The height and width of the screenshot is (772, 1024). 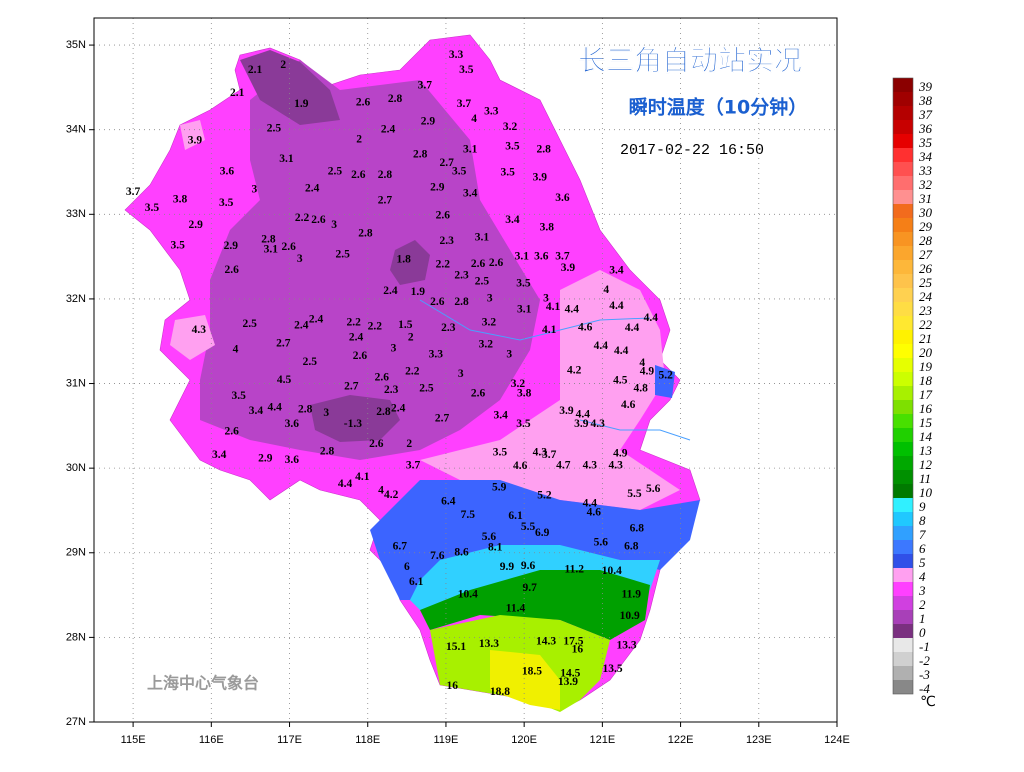 What do you see at coordinates (926, 408) in the screenshot?
I see `colorbar-label: 16` at bounding box center [926, 408].